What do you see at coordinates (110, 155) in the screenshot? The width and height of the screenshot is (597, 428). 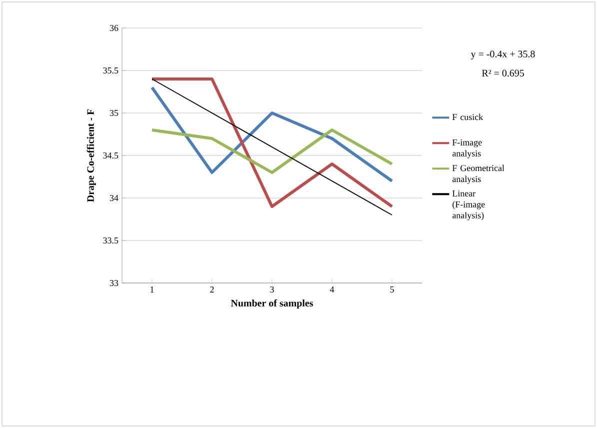 I see `y-tick-label: 34.5` at bounding box center [110, 155].